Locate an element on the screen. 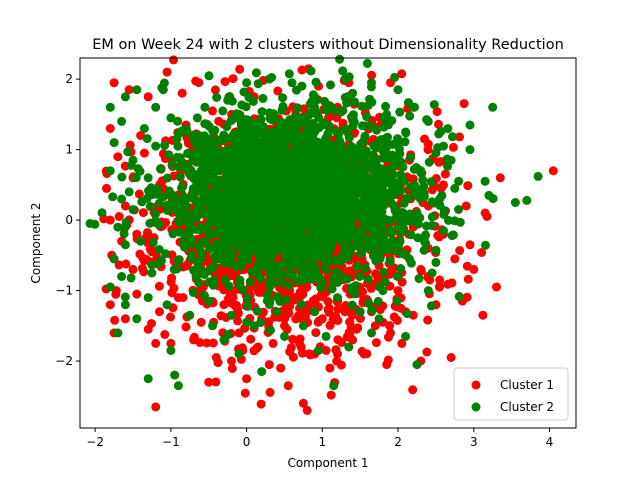 Image resolution: width=640 pixels, height=480 pixels. y-tick-label: 0 is located at coordinates (69, 220).